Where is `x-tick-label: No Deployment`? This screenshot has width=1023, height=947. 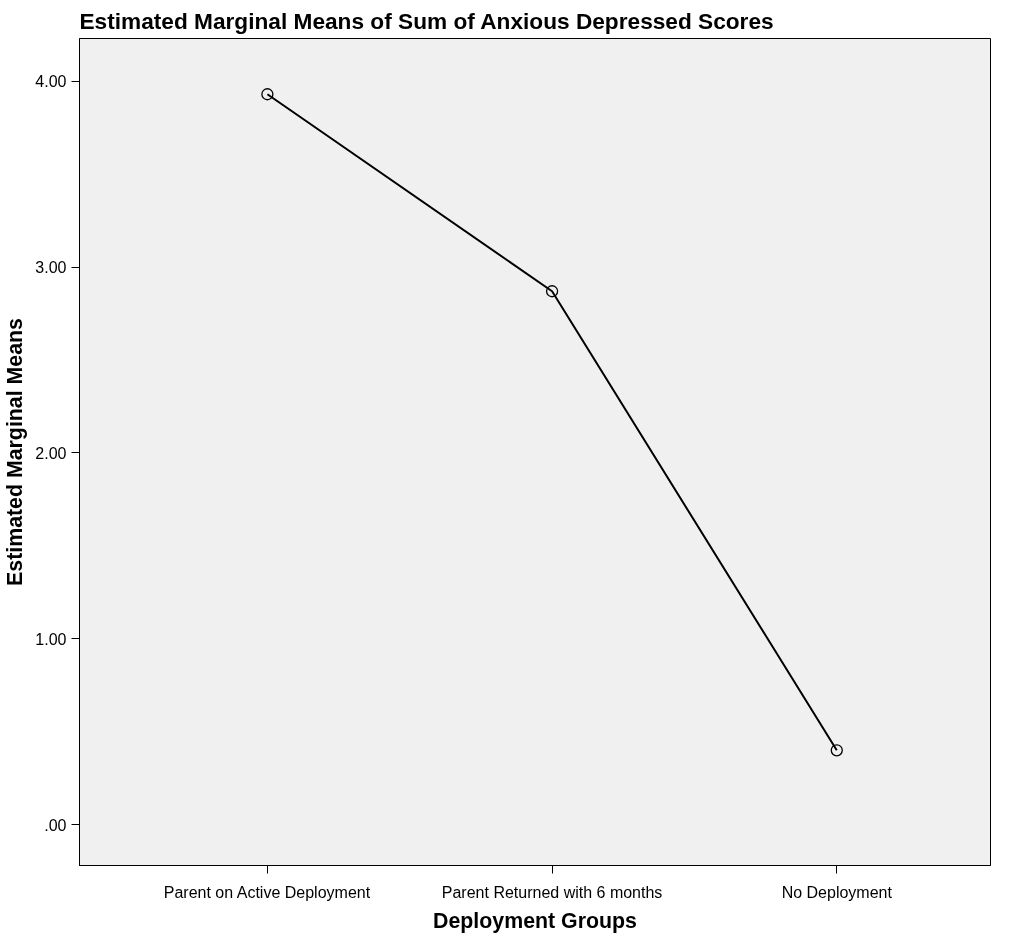
x-tick-label: No Deployment is located at coordinates (837, 892).